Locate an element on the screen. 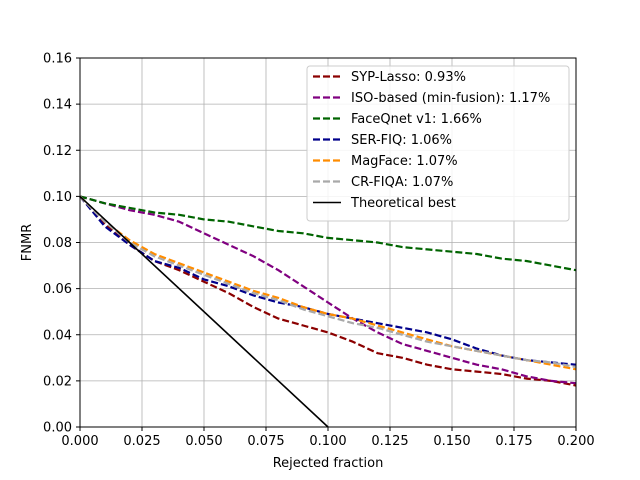 This screenshot has width=640, height=480. x-tick-label: 0.200 is located at coordinates (575, 441).